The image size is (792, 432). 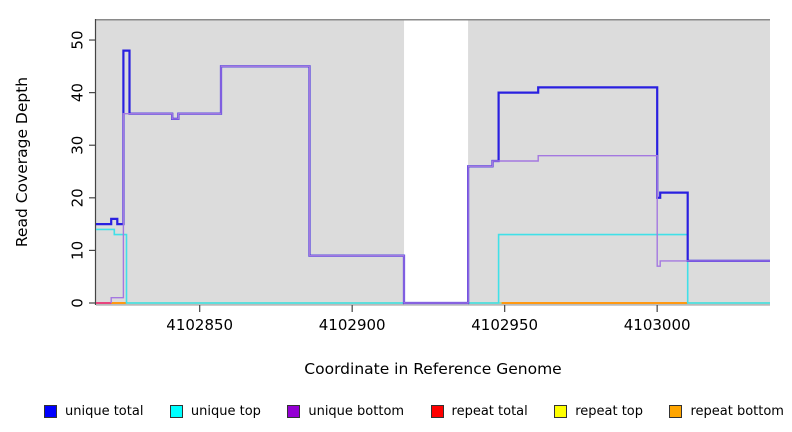 What do you see at coordinates (50, 411) in the screenshot?
I see `legend-swatch-unique-total` at bounding box center [50, 411].